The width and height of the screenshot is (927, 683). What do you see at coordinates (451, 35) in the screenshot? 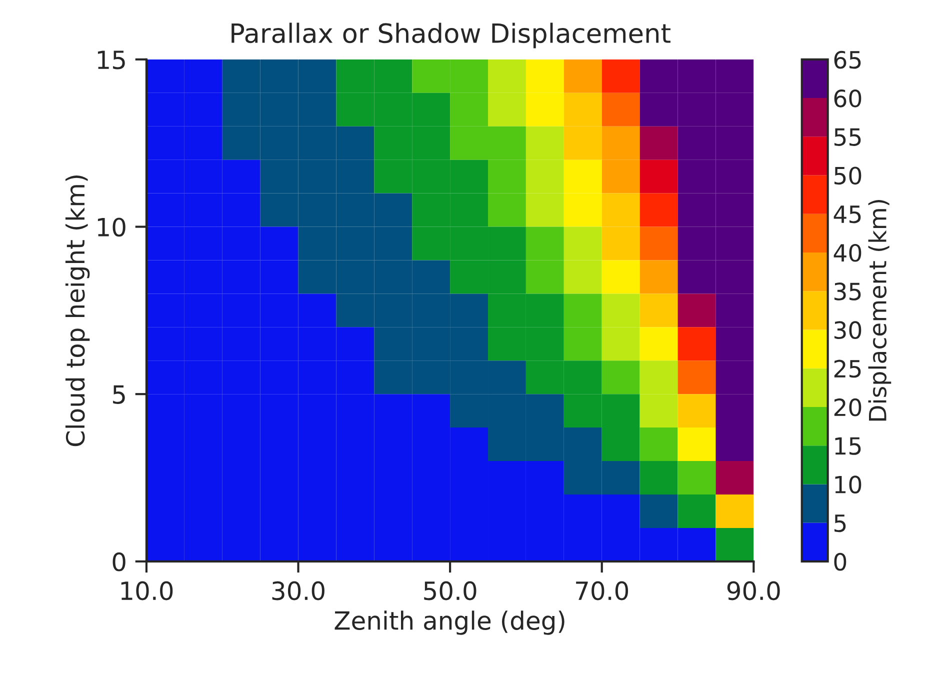
I see `chart-title: Parallax or Shadow Displacement` at bounding box center [451, 35].